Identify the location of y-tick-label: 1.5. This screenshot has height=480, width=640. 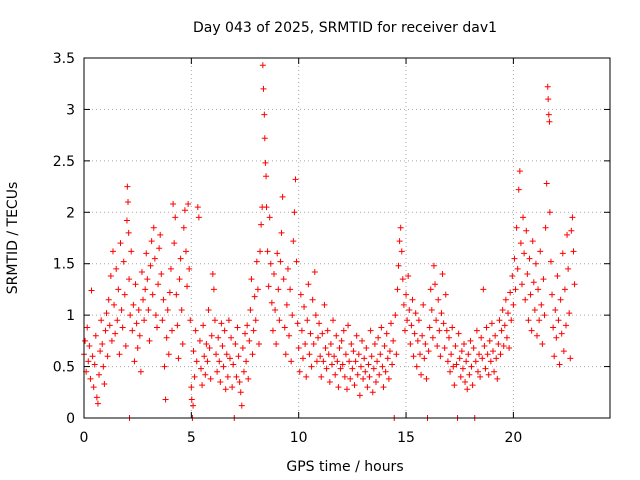
(64, 265).